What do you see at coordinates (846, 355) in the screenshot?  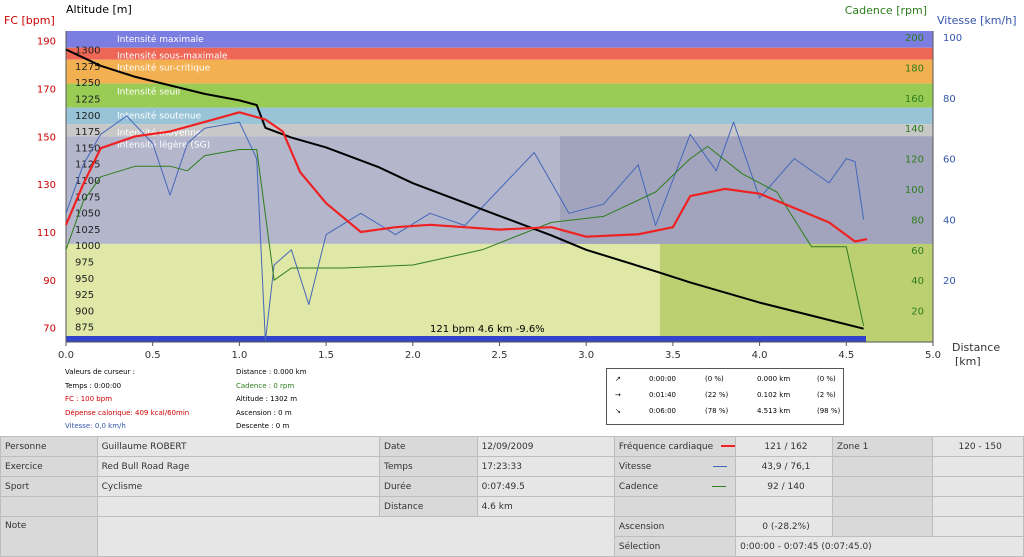 I see `x-tick-label: 4.5` at bounding box center [846, 355].